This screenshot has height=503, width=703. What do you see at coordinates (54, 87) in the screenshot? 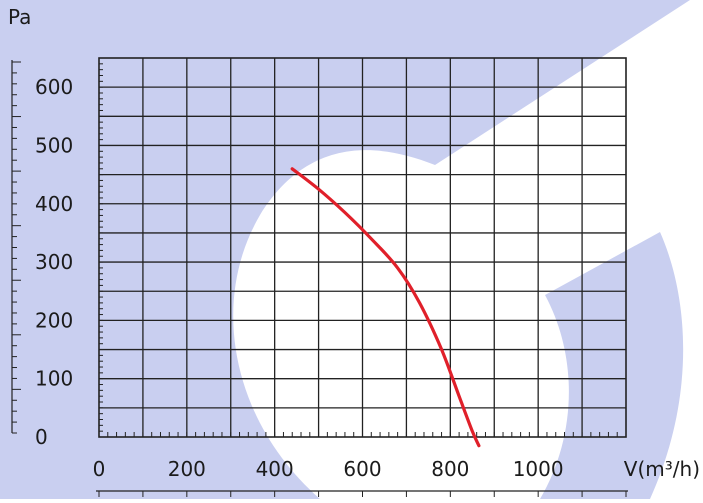
I see `y-tick-label: 600` at bounding box center [54, 87].